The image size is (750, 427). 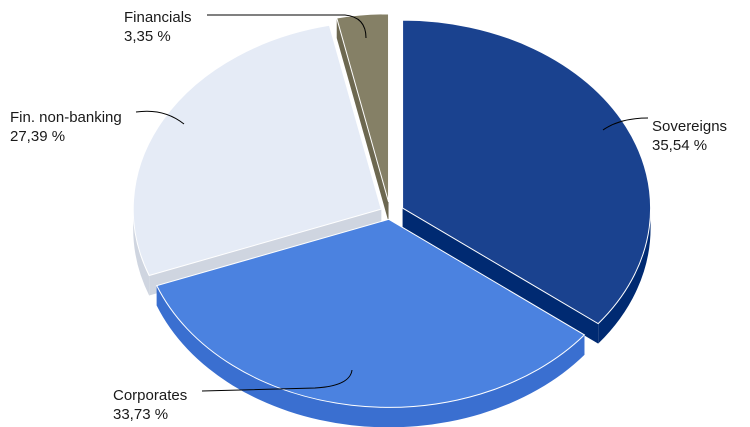 What do you see at coordinates (158, 27) in the screenshot?
I see `data-label-financials: Financials 3,35 %` at bounding box center [158, 27].